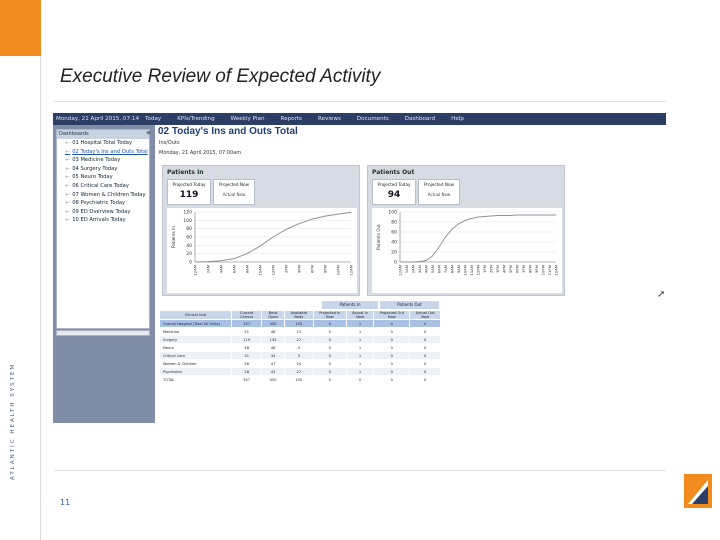  What do you see at coordinates (190, 263) in the screenshot?
I see `y-tick-label: 0` at bounding box center [190, 263].